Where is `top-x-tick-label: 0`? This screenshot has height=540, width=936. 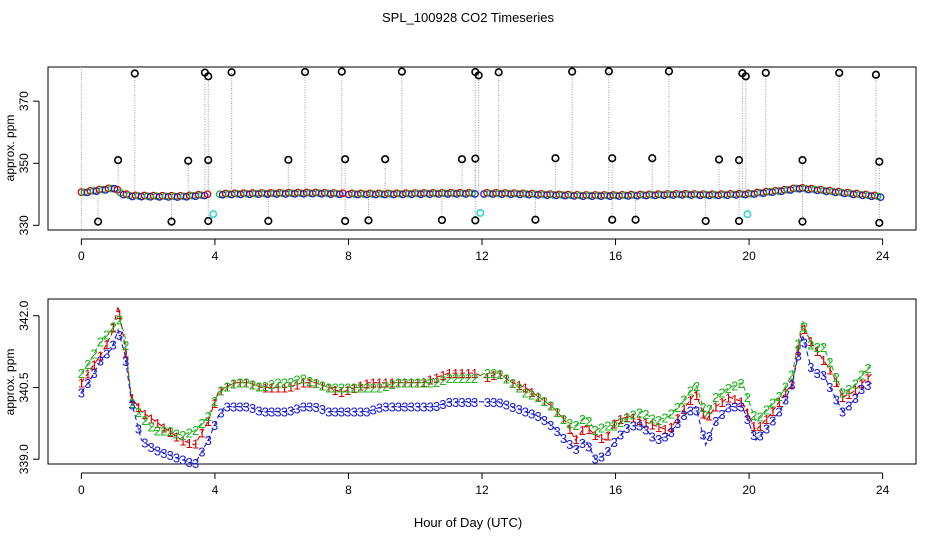 top-x-tick-label: 0 is located at coordinates (81, 256).